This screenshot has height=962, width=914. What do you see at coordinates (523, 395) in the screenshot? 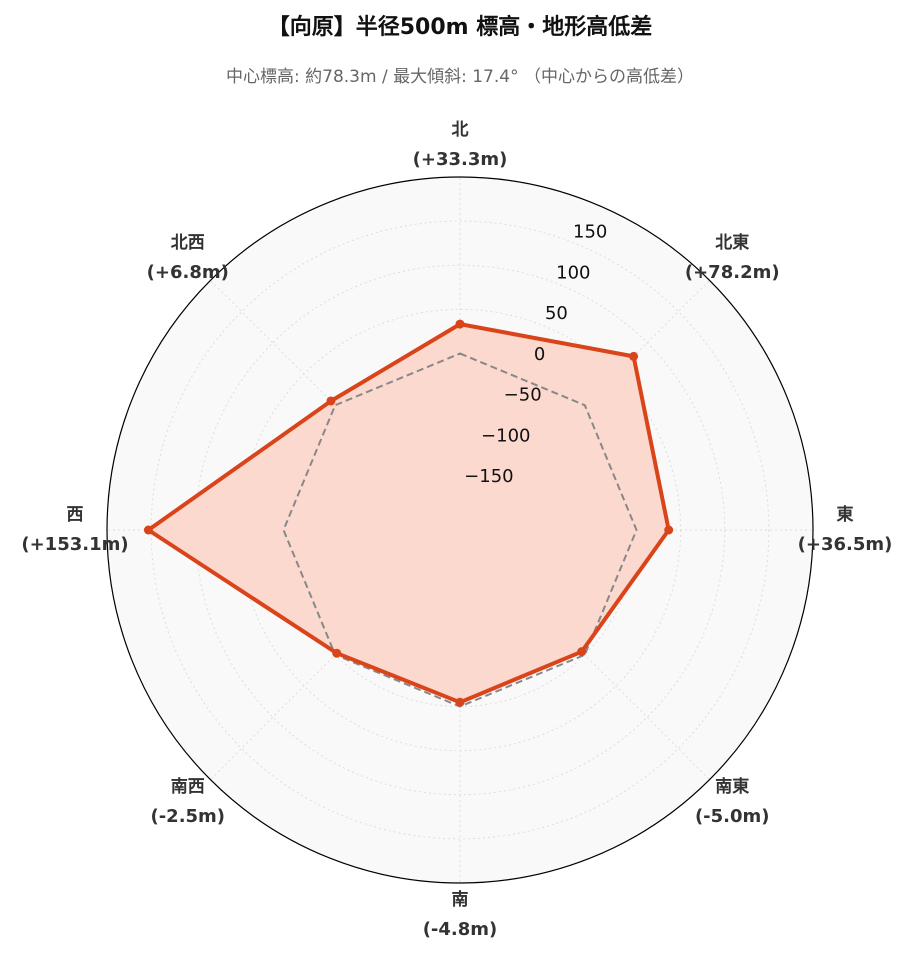
I see `r-tick-label: −50` at bounding box center [523, 395].